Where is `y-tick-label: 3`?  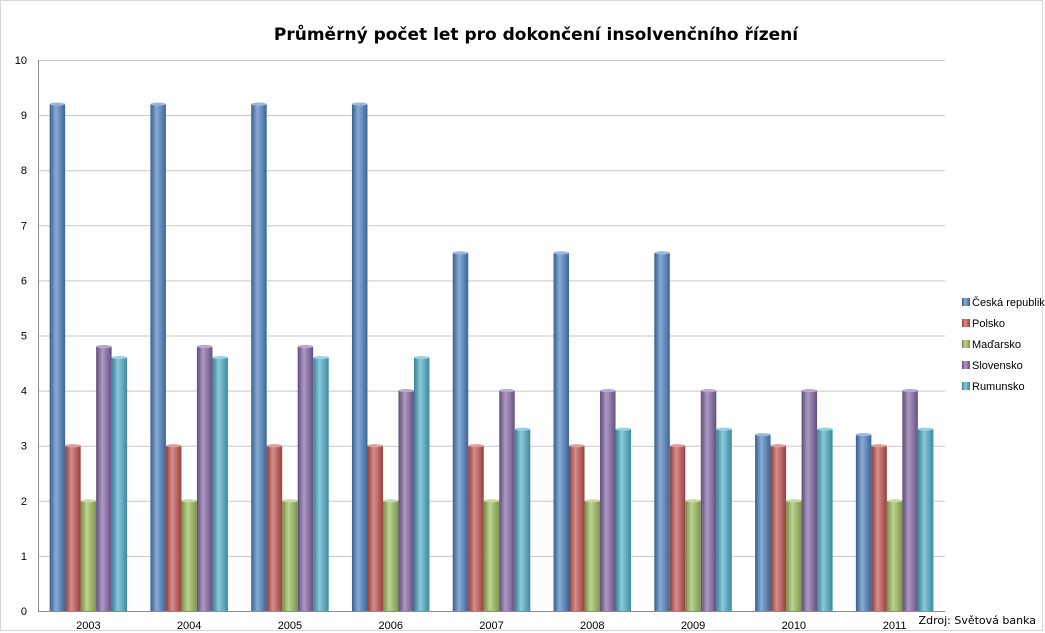 y-tick-label: 3 is located at coordinates (24, 447).